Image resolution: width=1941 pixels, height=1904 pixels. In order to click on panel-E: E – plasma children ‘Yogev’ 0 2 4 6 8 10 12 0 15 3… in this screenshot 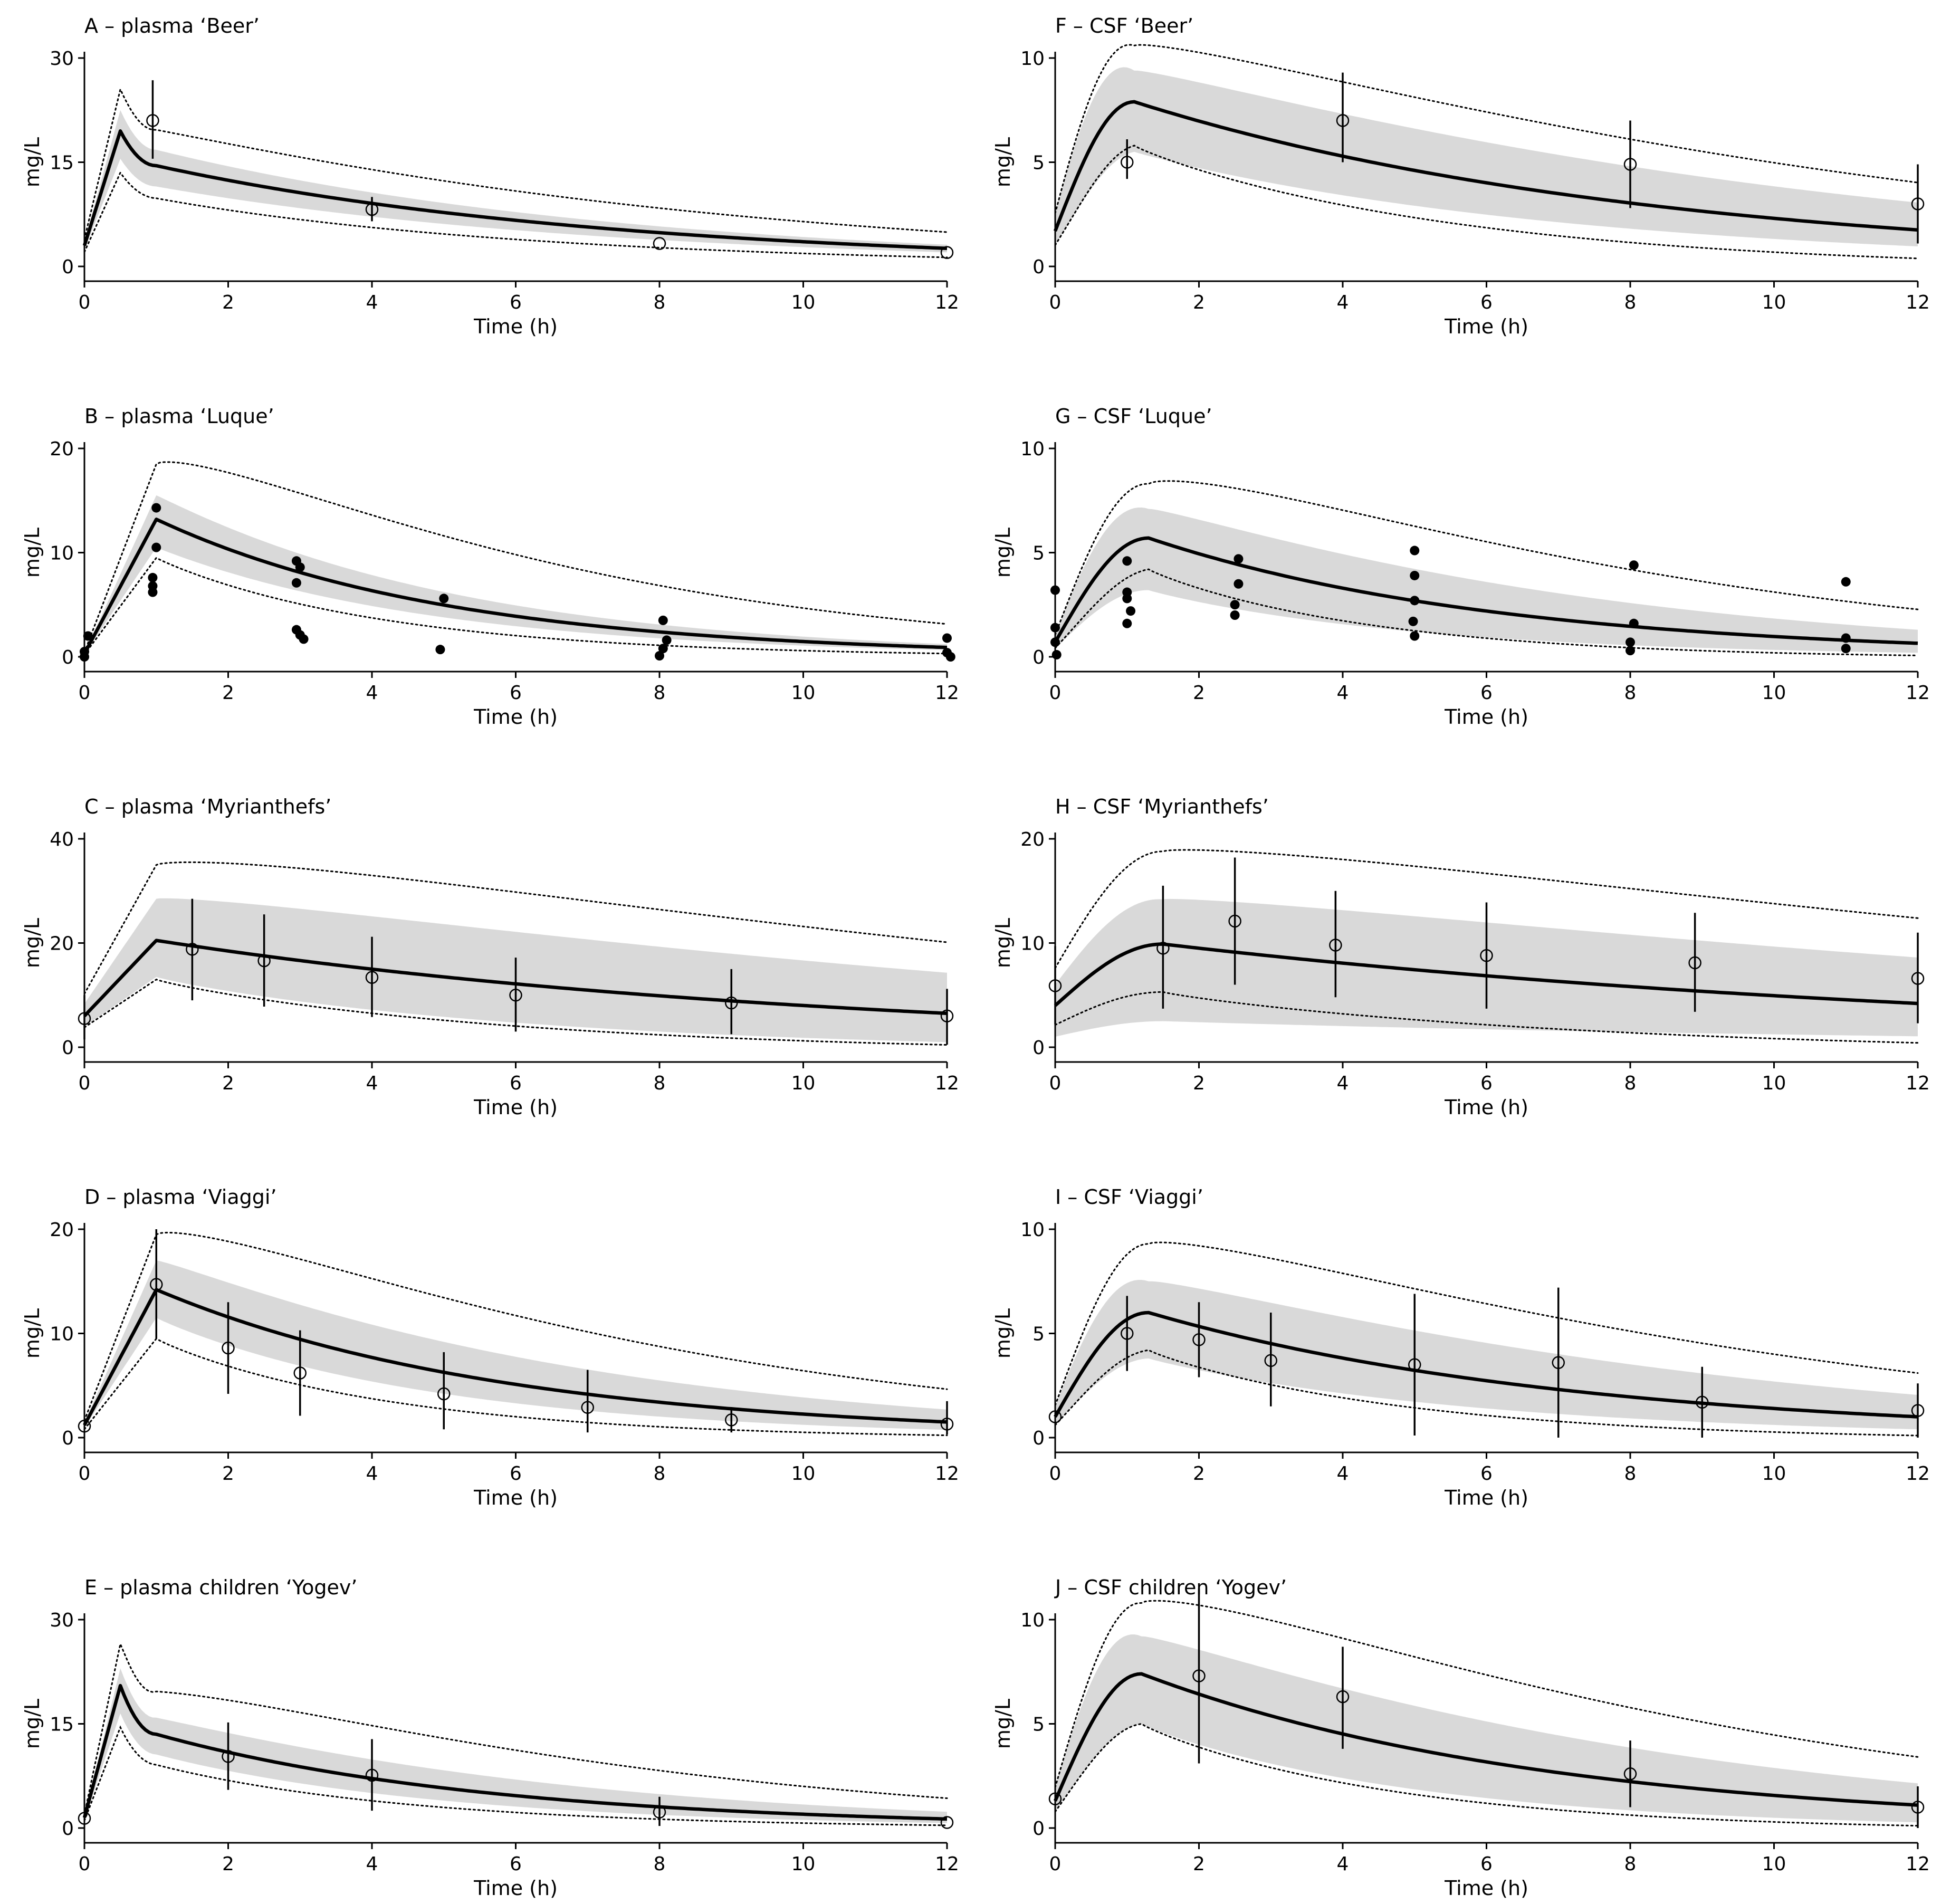, I will do `click(485, 1733)`.